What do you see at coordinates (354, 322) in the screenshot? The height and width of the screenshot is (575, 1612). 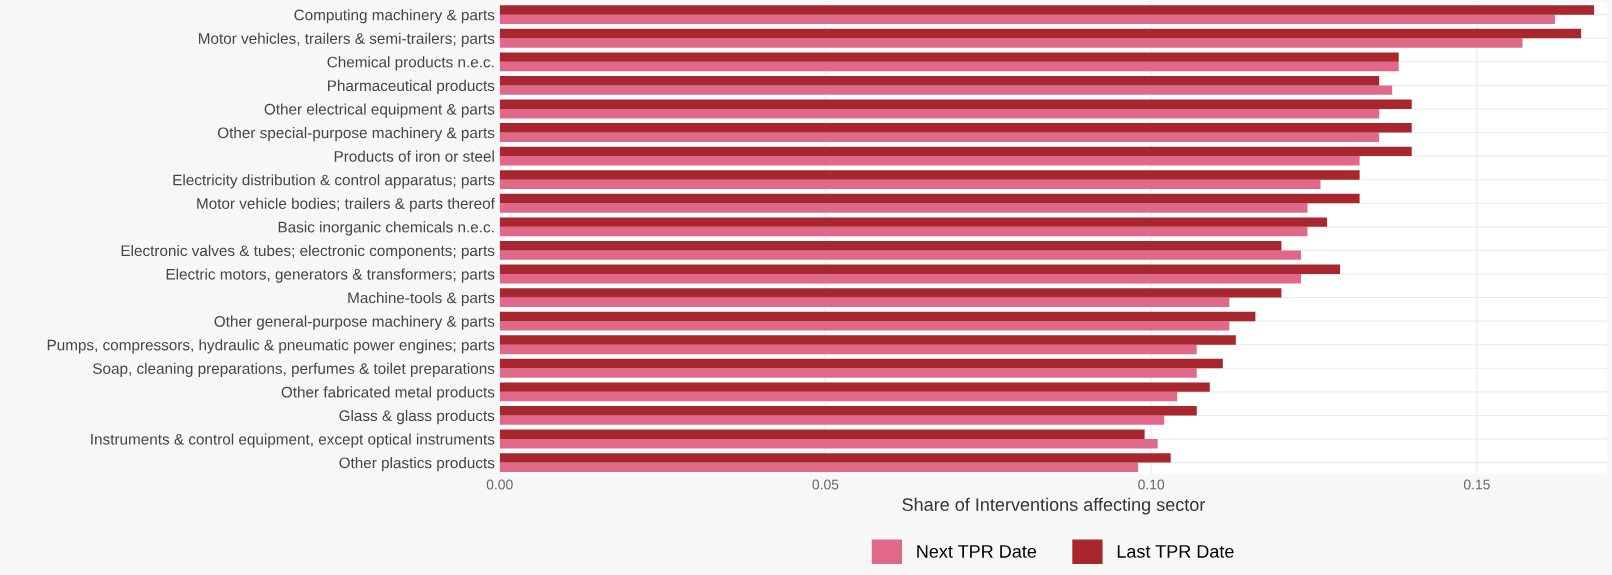 I see `y-tick-label: Other general-purpose machinery & parts` at bounding box center [354, 322].